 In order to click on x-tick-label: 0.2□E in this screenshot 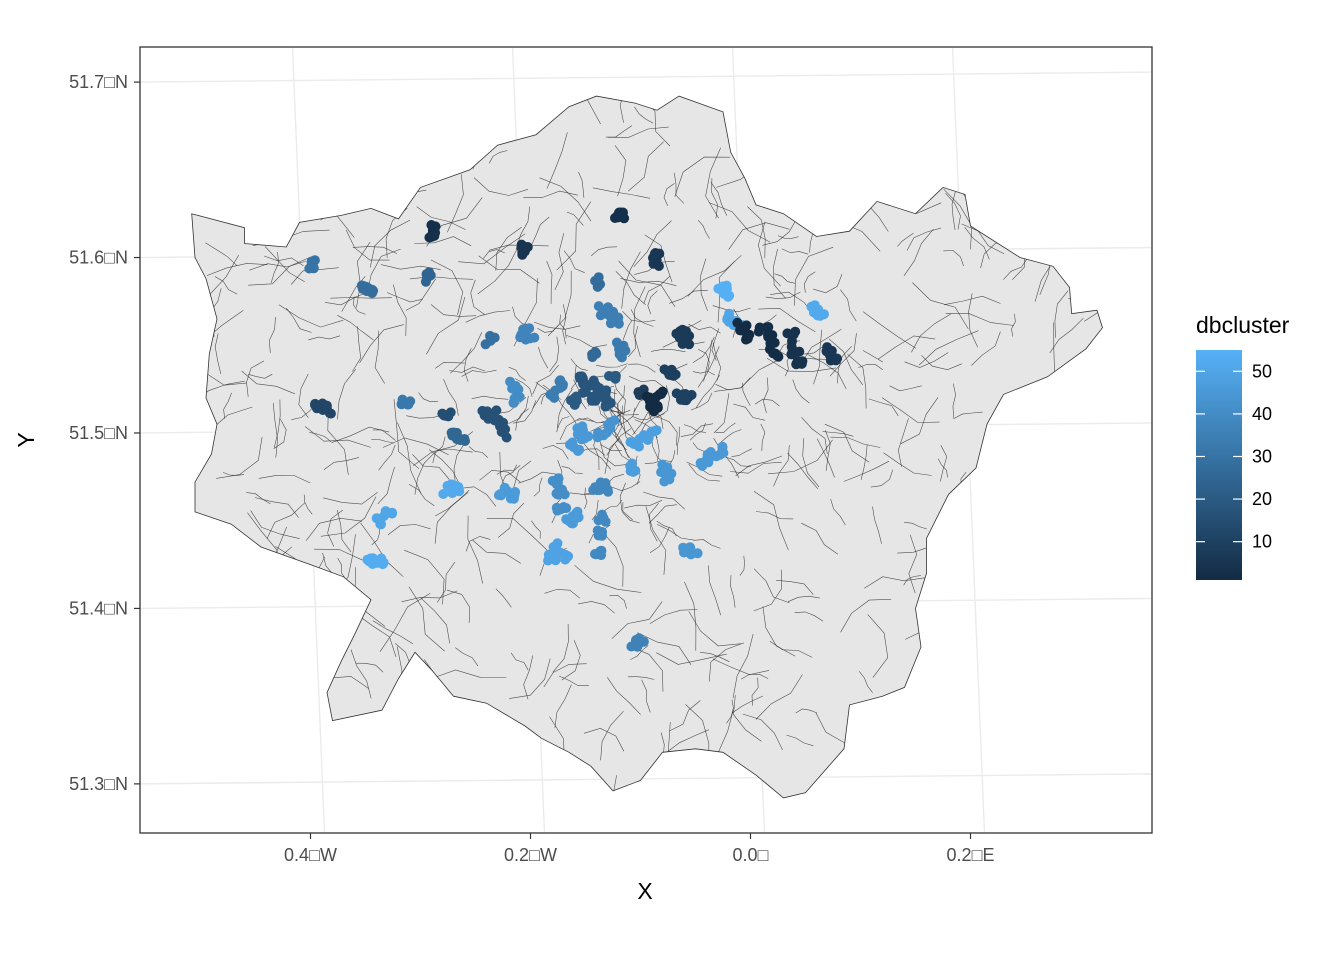, I will do `click(971, 855)`.